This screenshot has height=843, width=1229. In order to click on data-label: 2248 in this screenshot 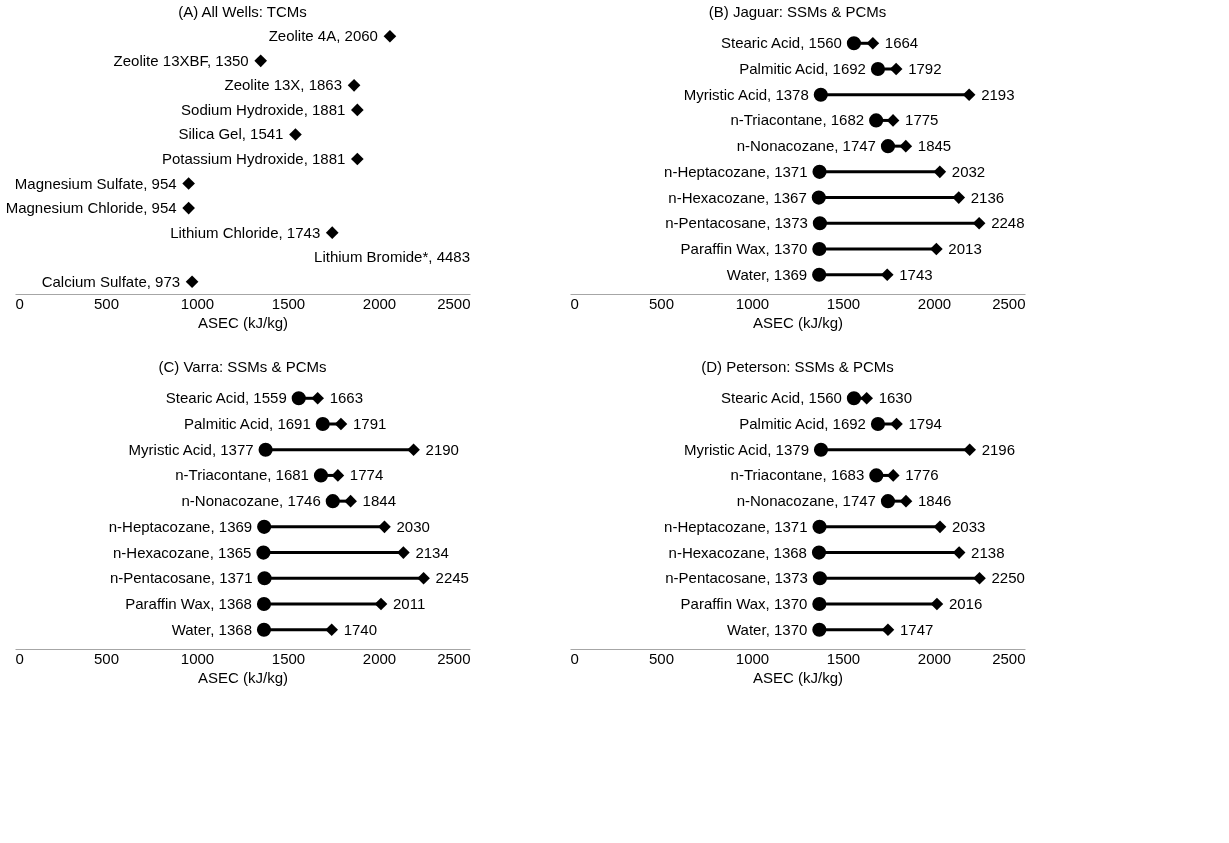, I will do `click(1008, 223)`.